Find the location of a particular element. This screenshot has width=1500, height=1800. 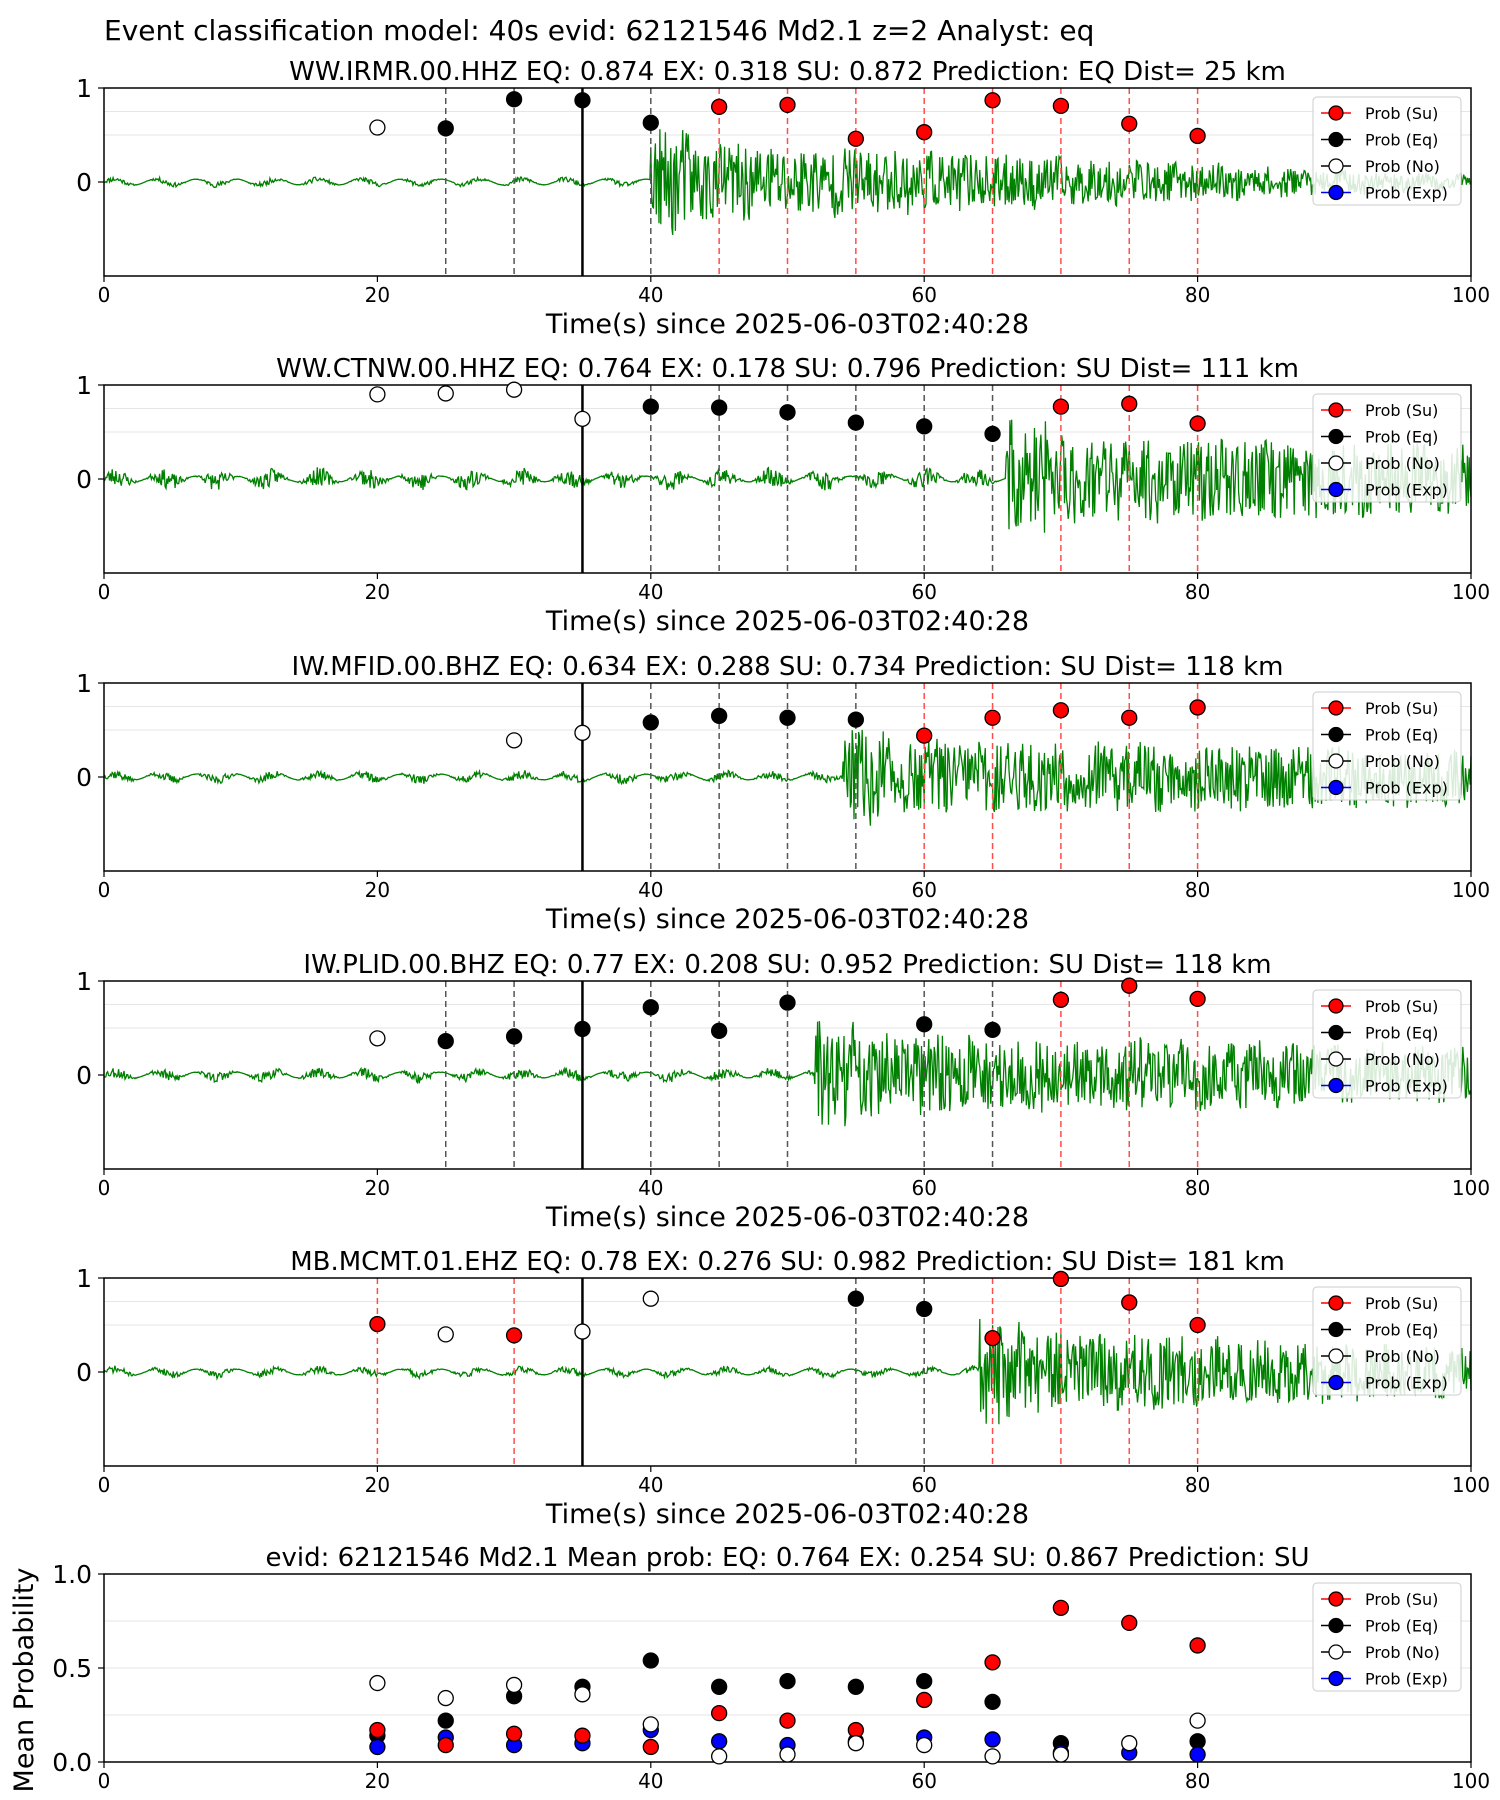

x-tick-label: 60 is located at coordinates (923, 295).